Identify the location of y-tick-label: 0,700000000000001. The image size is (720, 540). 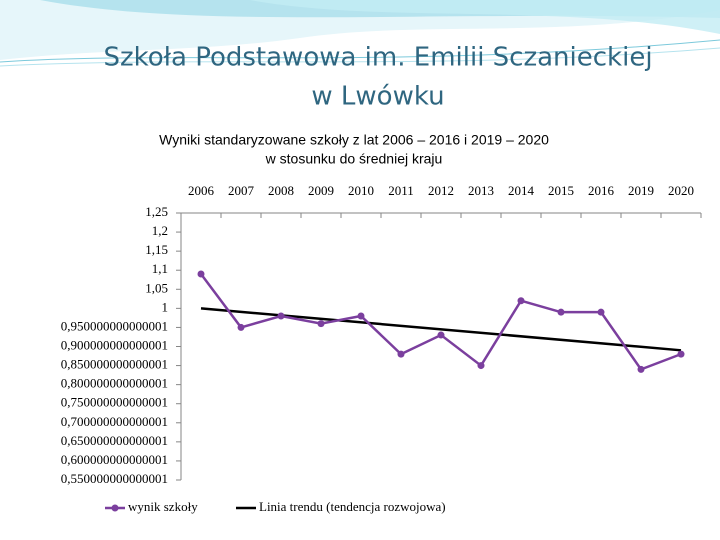
(114, 421).